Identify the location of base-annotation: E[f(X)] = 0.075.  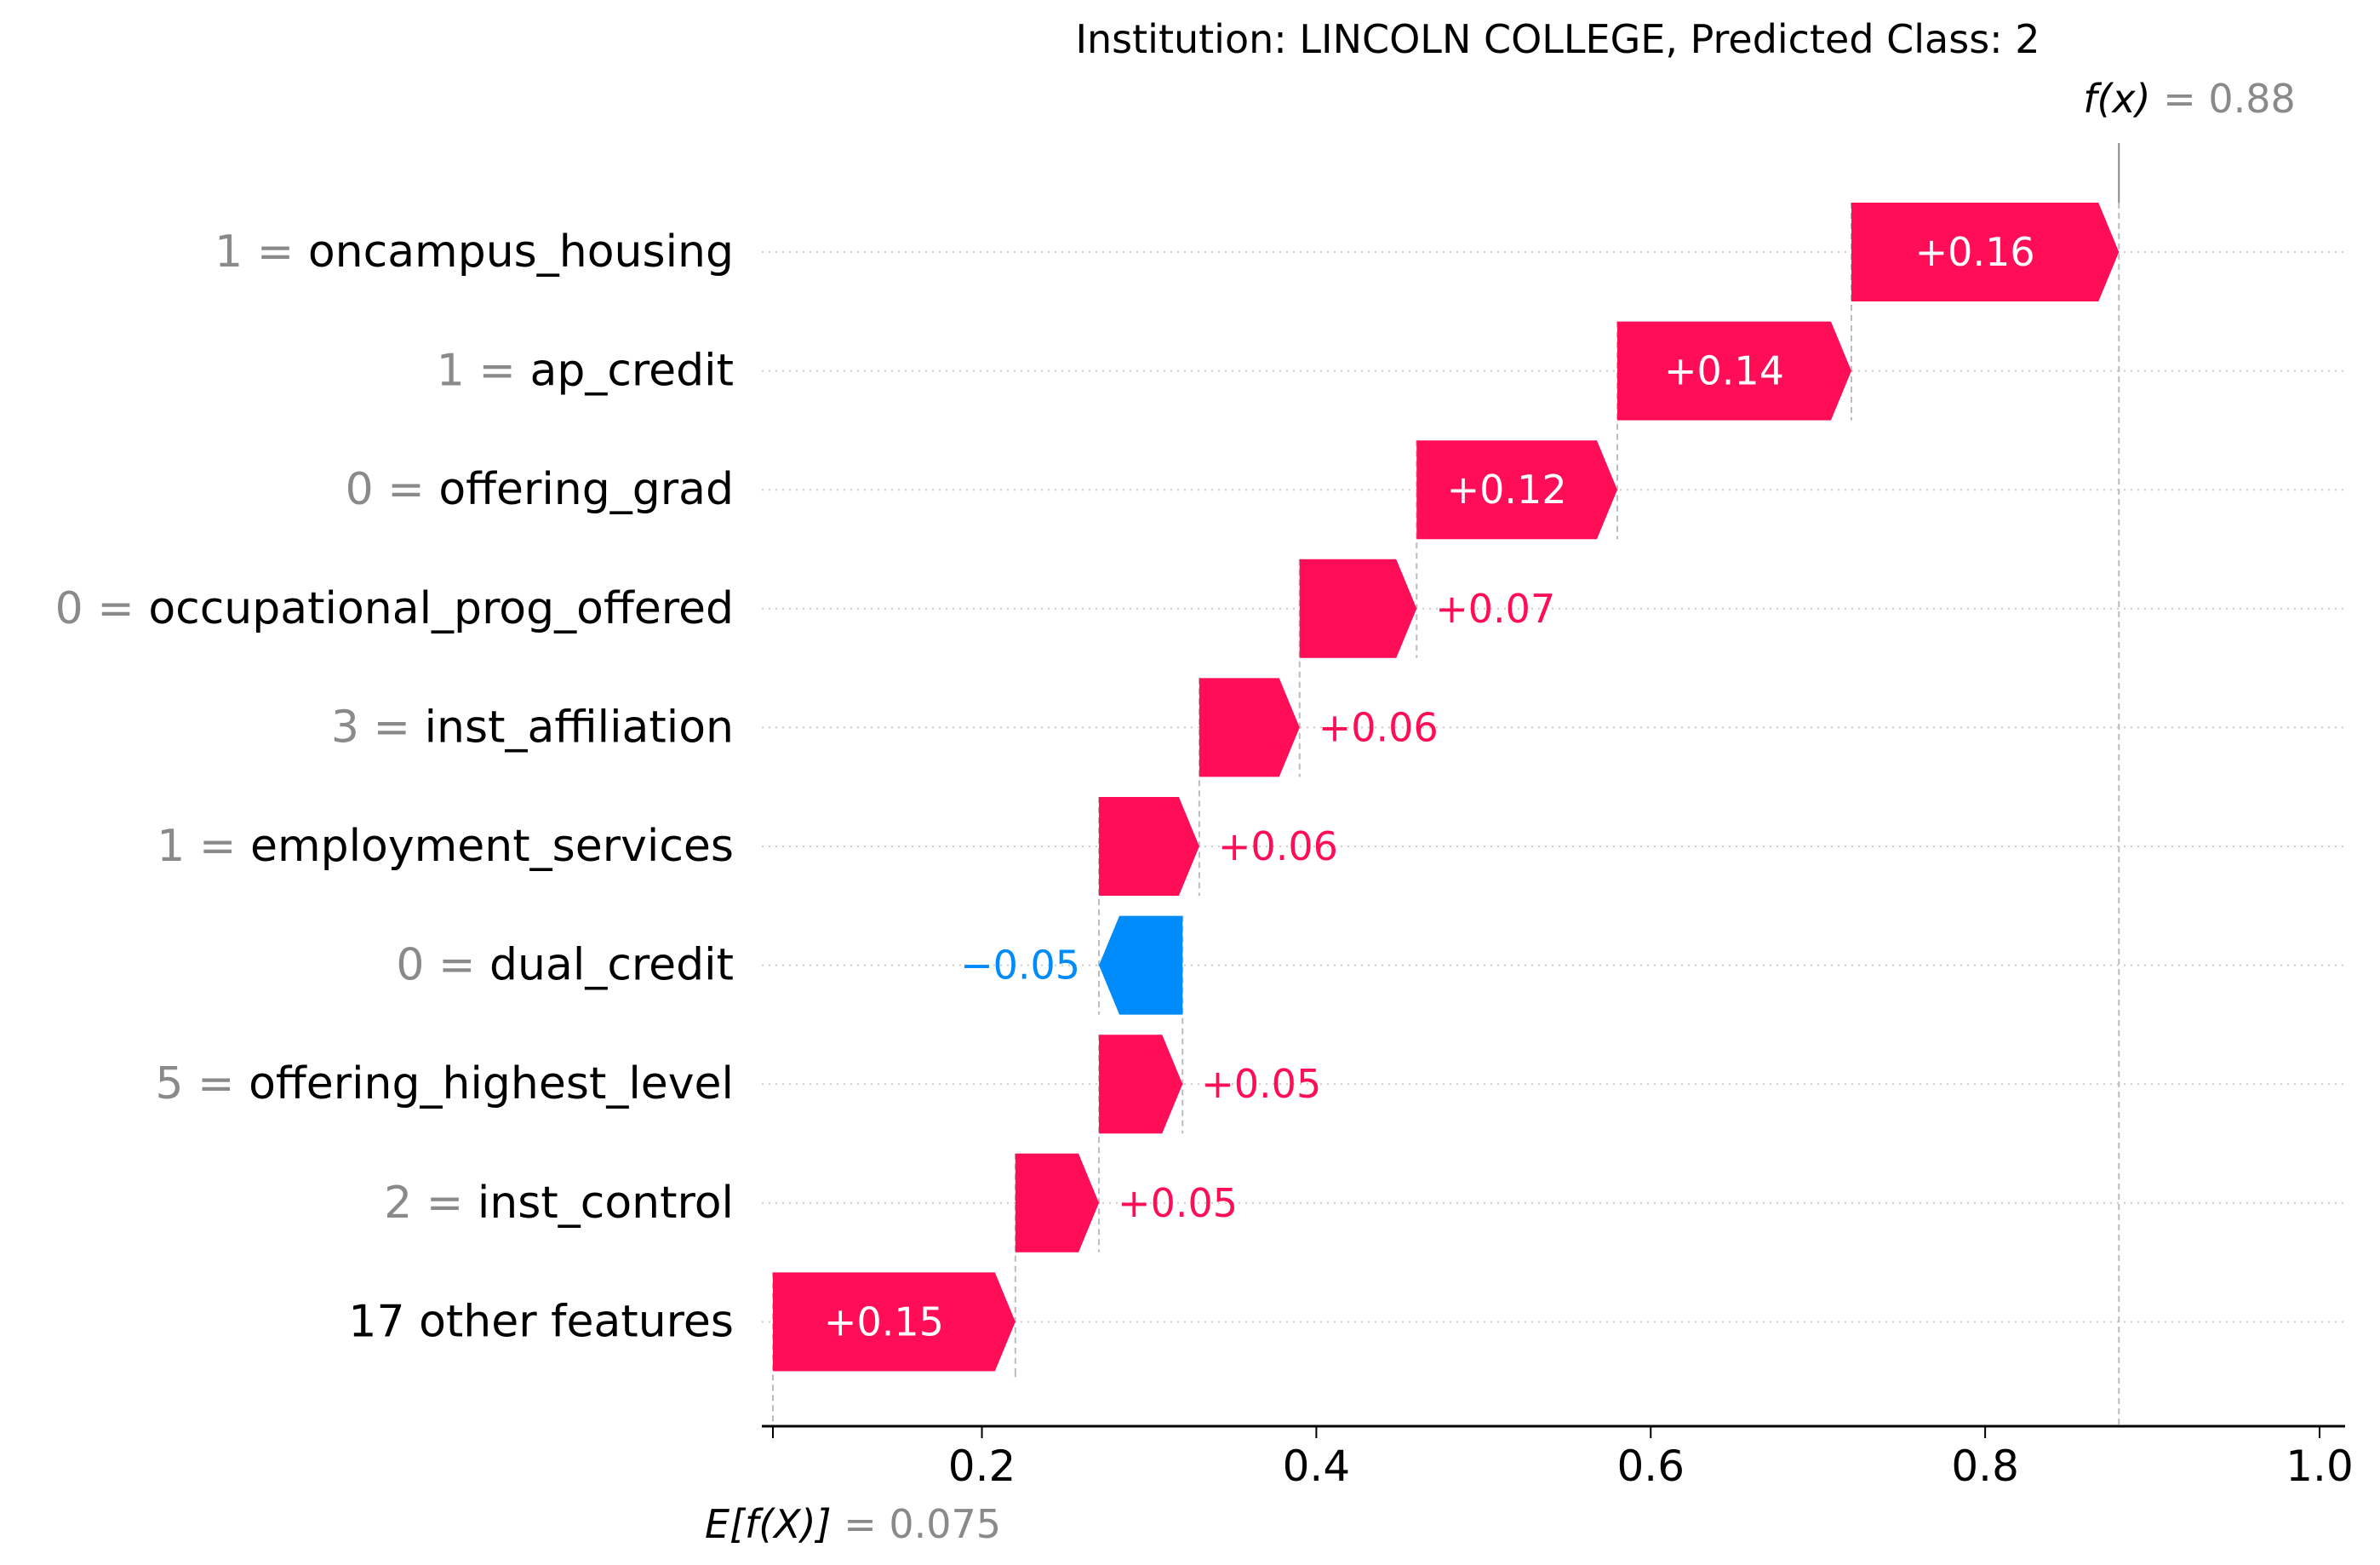
(853, 1524).